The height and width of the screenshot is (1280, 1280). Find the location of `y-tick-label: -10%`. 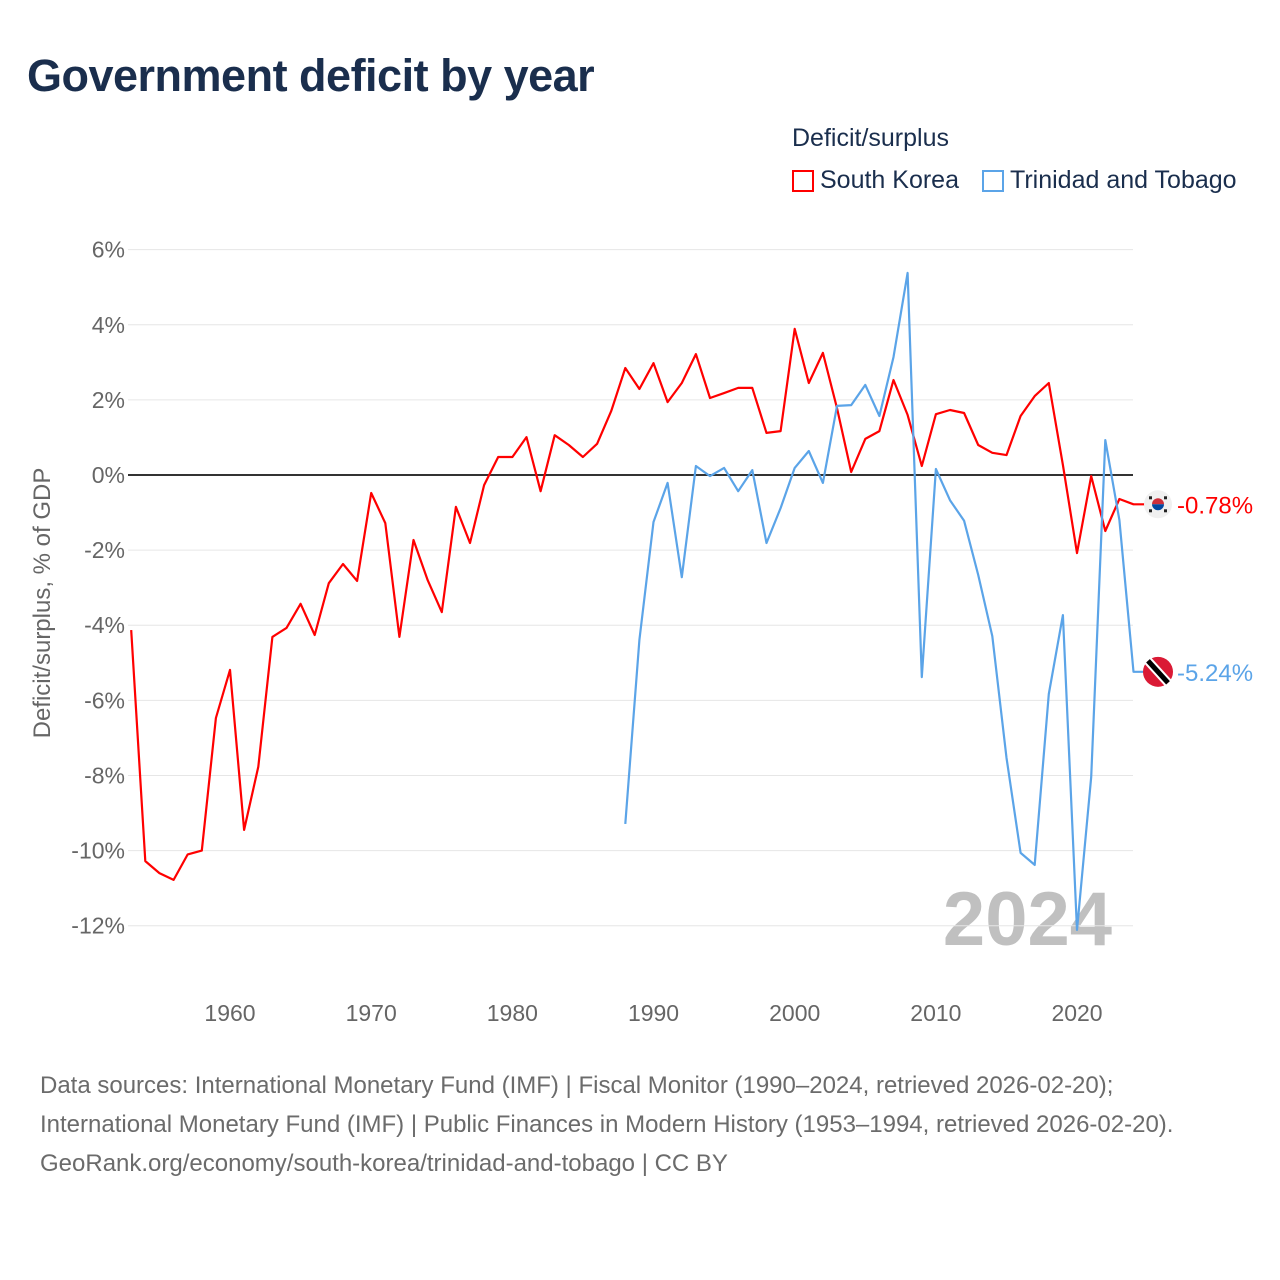

y-tick-label: -10% is located at coordinates (98, 851).